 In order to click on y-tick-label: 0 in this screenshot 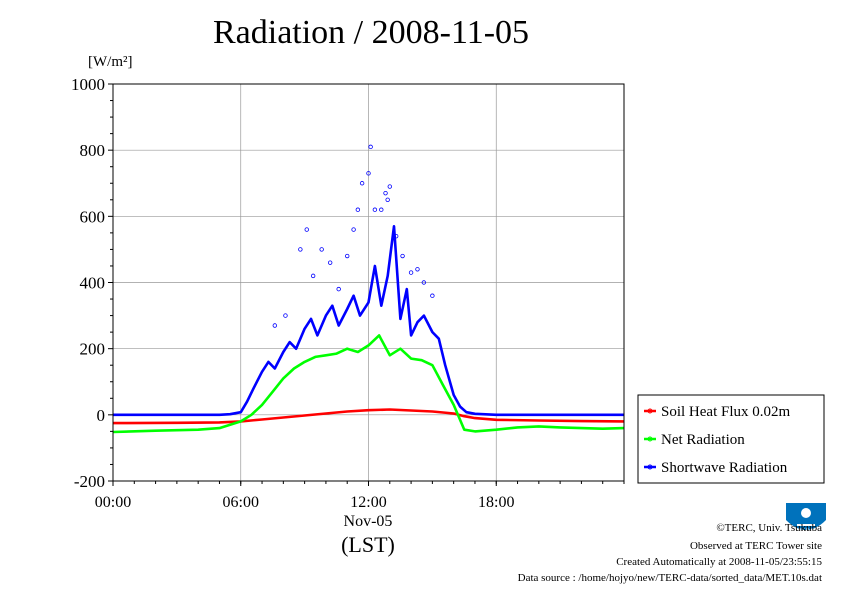, I will do `click(101, 415)`.